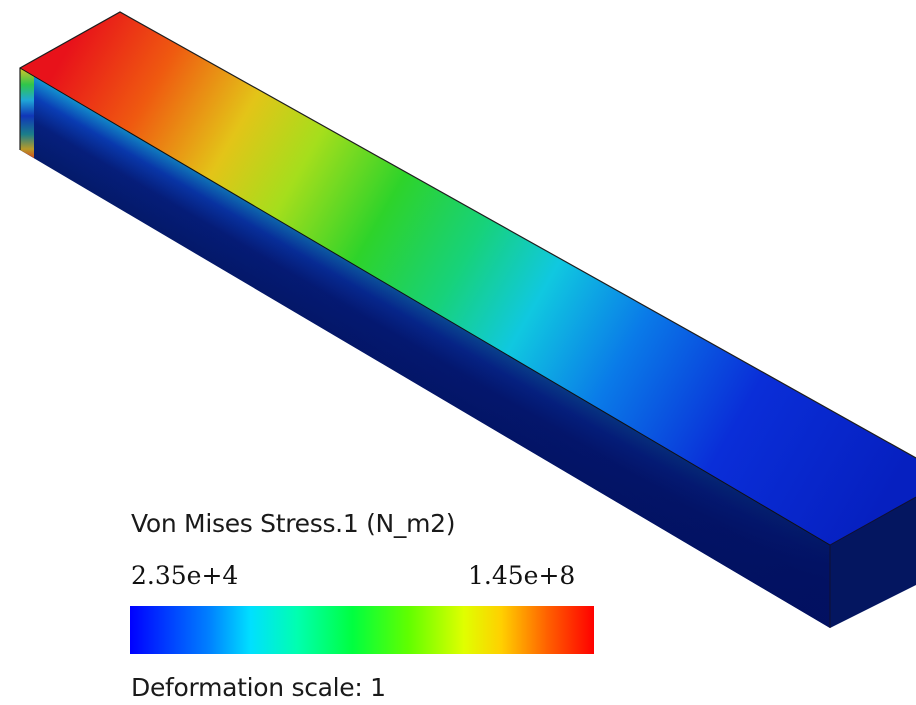 This screenshot has height=705, width=916. What do you see at coordinates (293, 523) in the screenshot?
I see `legend-title: Von Mises Stress.1 (N_m2)` at bounding box center [293, 523].